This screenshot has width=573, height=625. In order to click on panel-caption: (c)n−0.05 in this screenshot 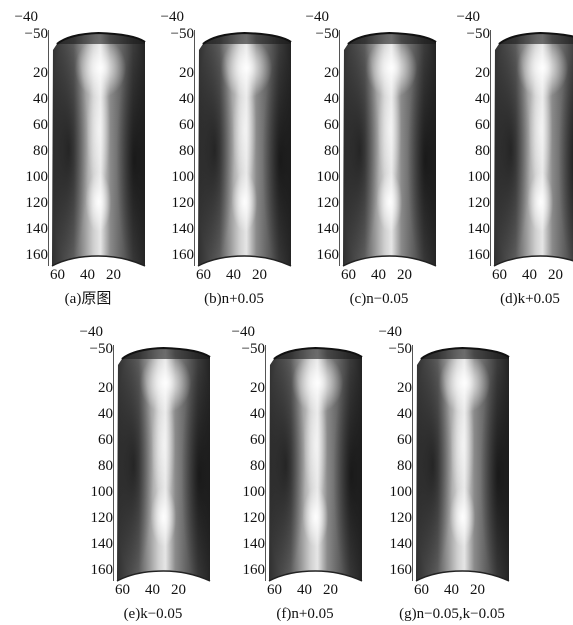, I will do `click(379, 299)`.